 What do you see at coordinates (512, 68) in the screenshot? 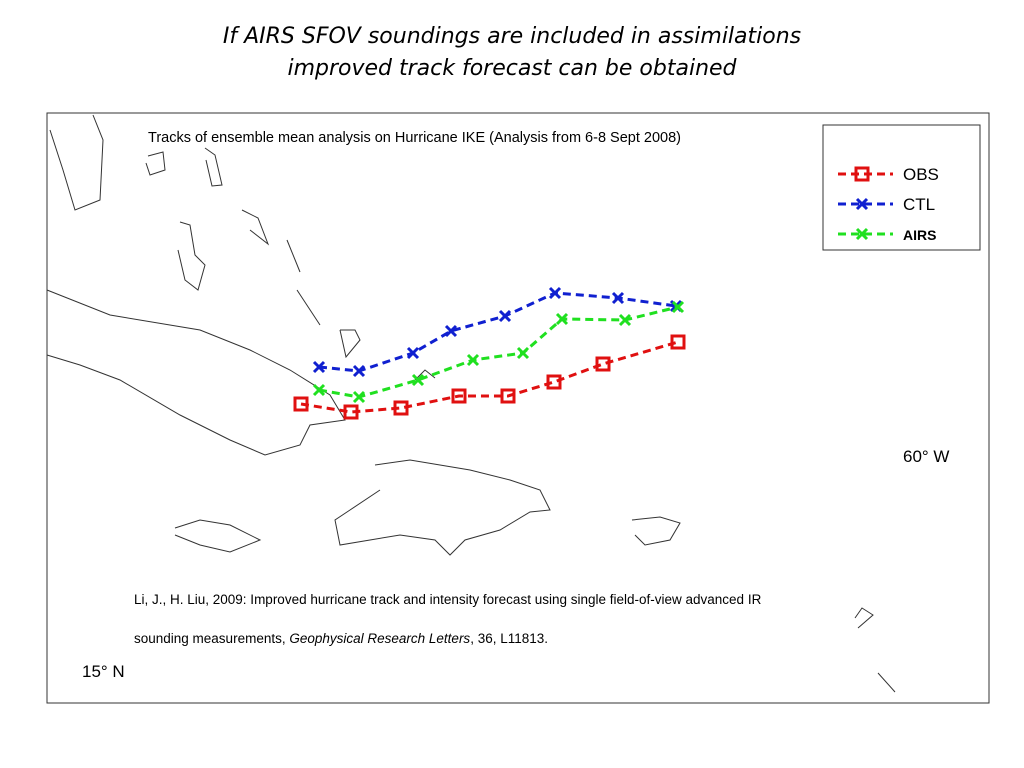
I see `title: improved track forecast can be obtained` at bounding box center [512, 68].